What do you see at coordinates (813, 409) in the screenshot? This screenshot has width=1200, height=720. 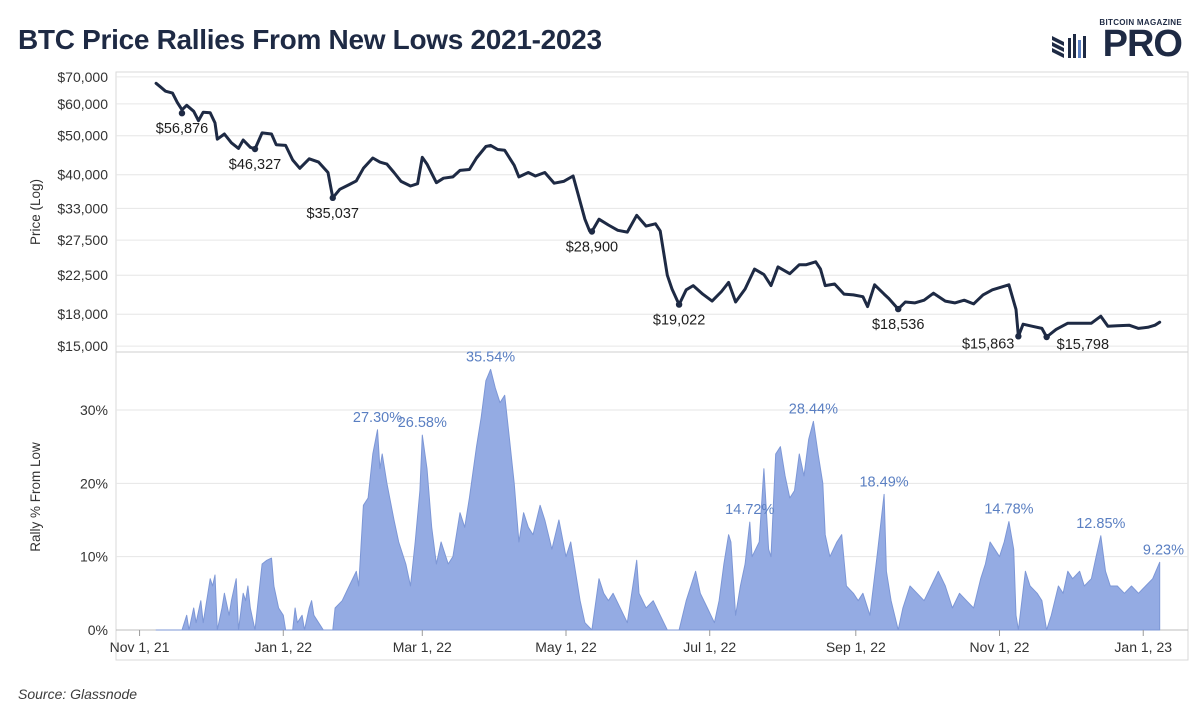 I see `rally-peak-label: 28.44%` at bounding box center [813, 409].